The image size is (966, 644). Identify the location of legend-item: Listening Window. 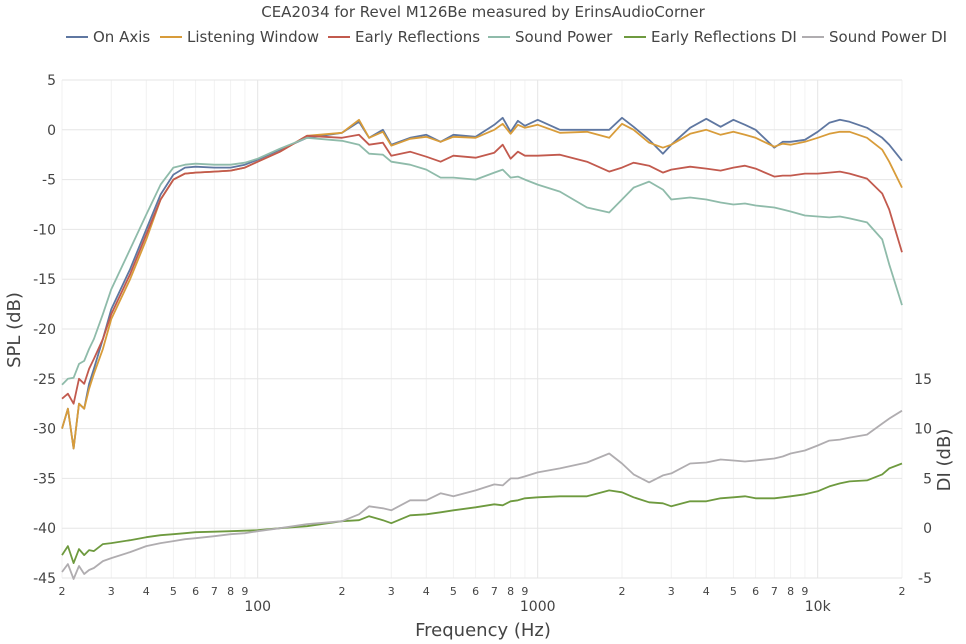
(239, 37).